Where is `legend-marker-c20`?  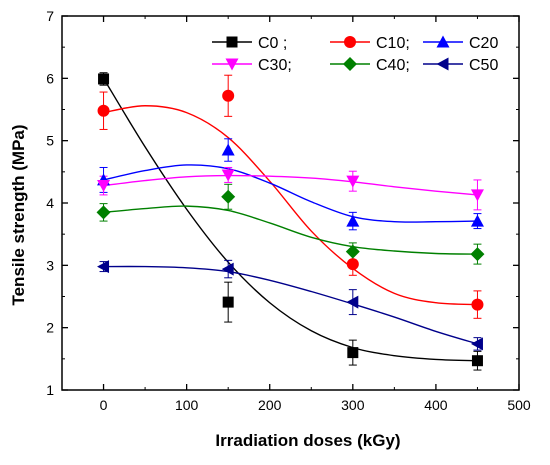
legend-marker-c20 is located at coordinates (443, 41).